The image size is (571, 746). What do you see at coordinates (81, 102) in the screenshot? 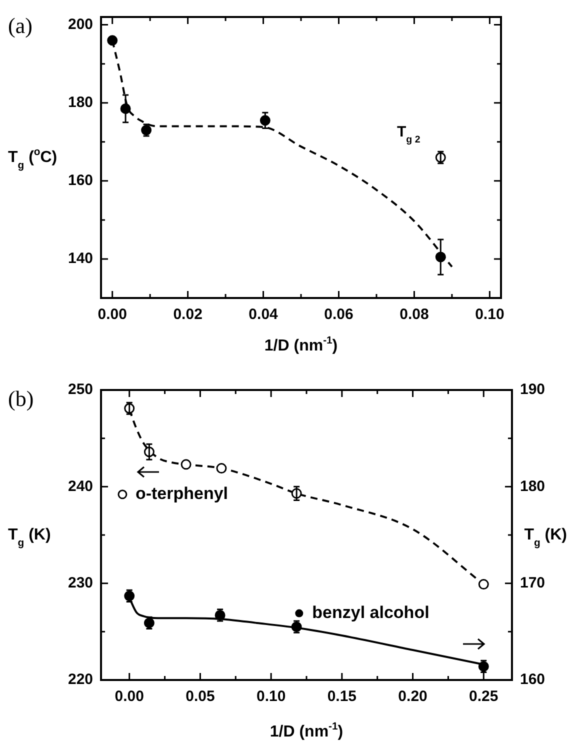
I see `y-tick-label: 180` at bounding box center [81, 102].